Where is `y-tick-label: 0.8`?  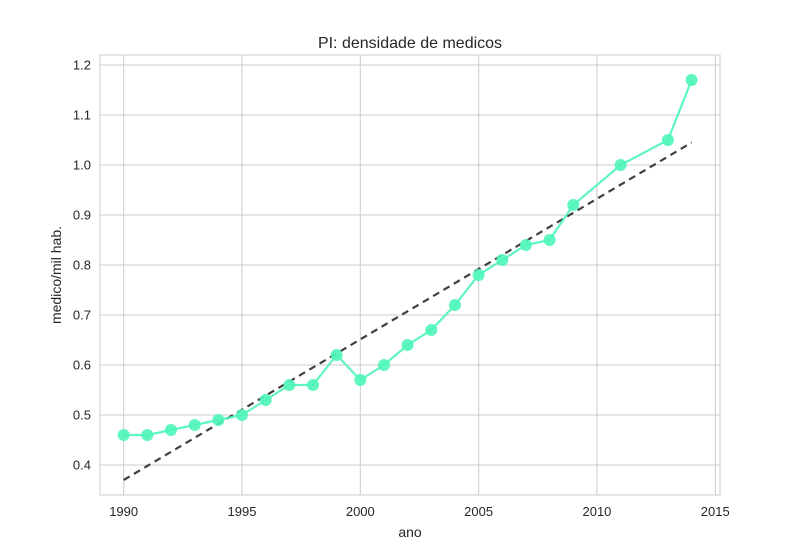
y-tick-label: 0.8 is located at coordinates (82, 265).